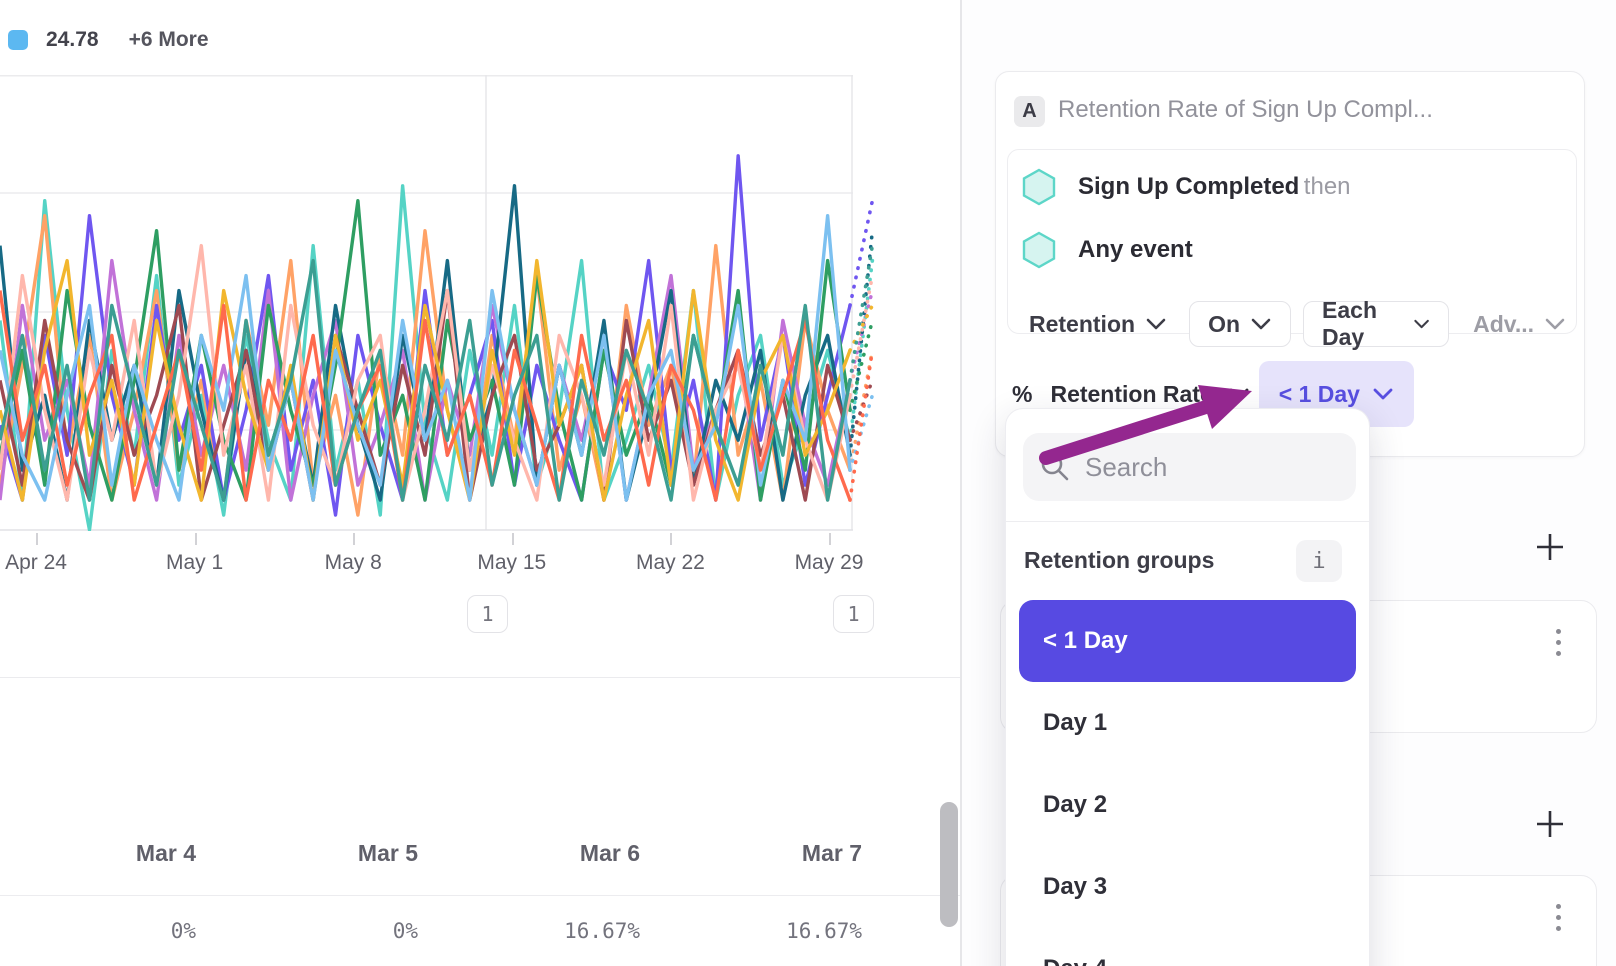 This screenshot has height=966, width=1616. Describe the element at coordinates (480, 677) in the screenshot. I see `section-divider` at that location.